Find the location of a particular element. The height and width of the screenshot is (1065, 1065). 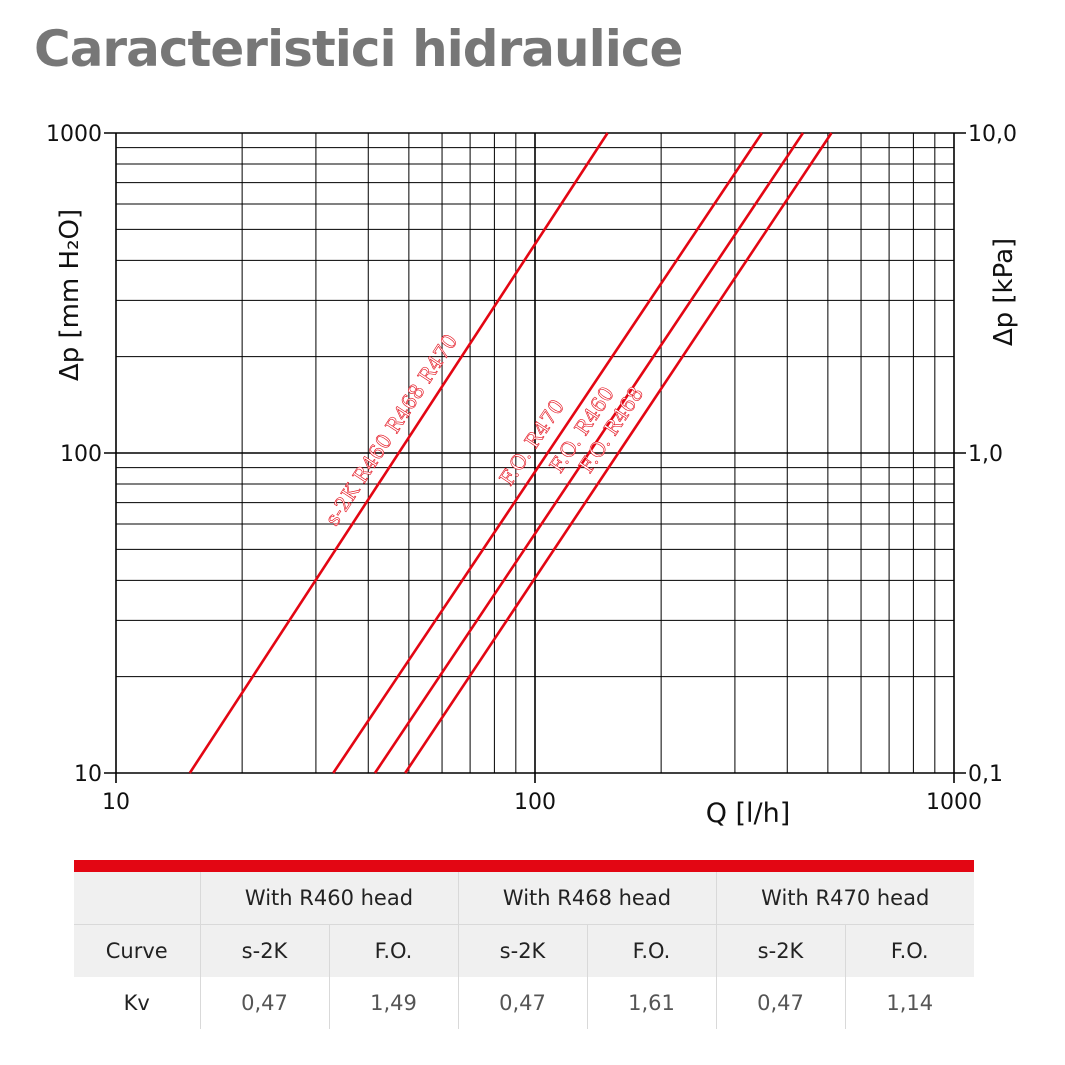

head-group-r468: With R468 head is located at coordinates (586, 898).